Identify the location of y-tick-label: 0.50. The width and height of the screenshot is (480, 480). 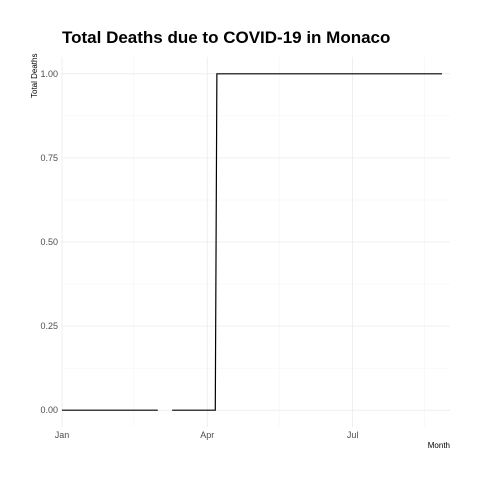
(49, 242).